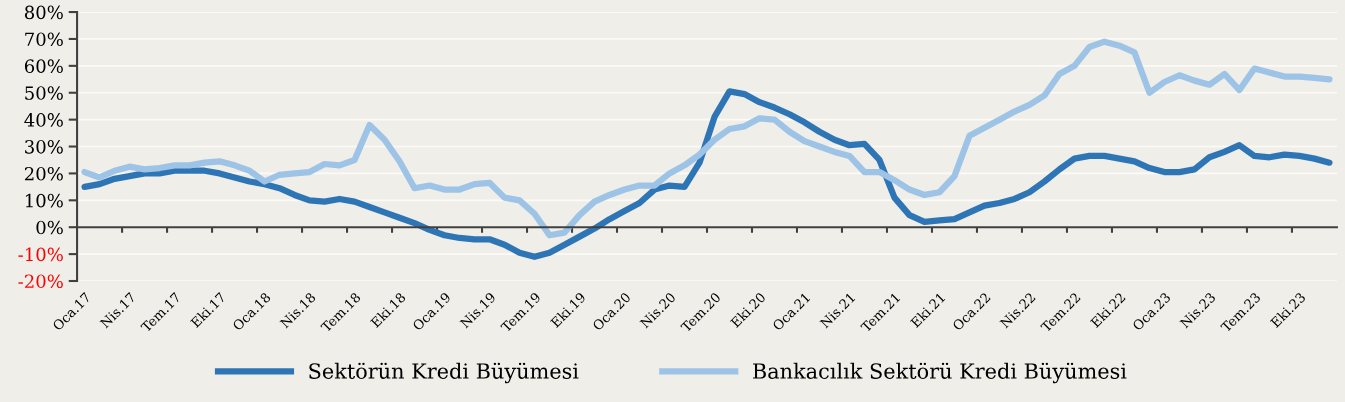 The image size is (1345, 402). I want to click on y-tick-label: 40%, so click(43, 120).